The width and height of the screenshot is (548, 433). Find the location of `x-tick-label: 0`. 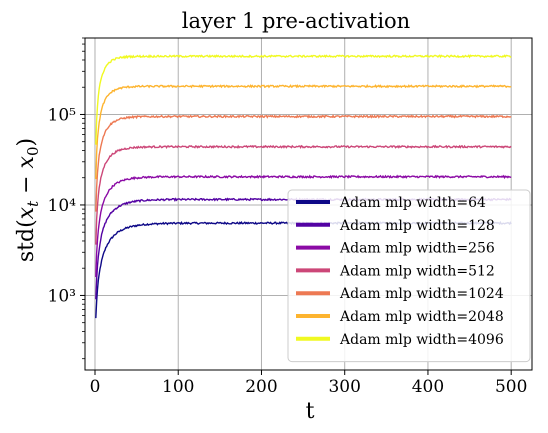

x-tick-label: 0 is located at coordinates (95, 387).